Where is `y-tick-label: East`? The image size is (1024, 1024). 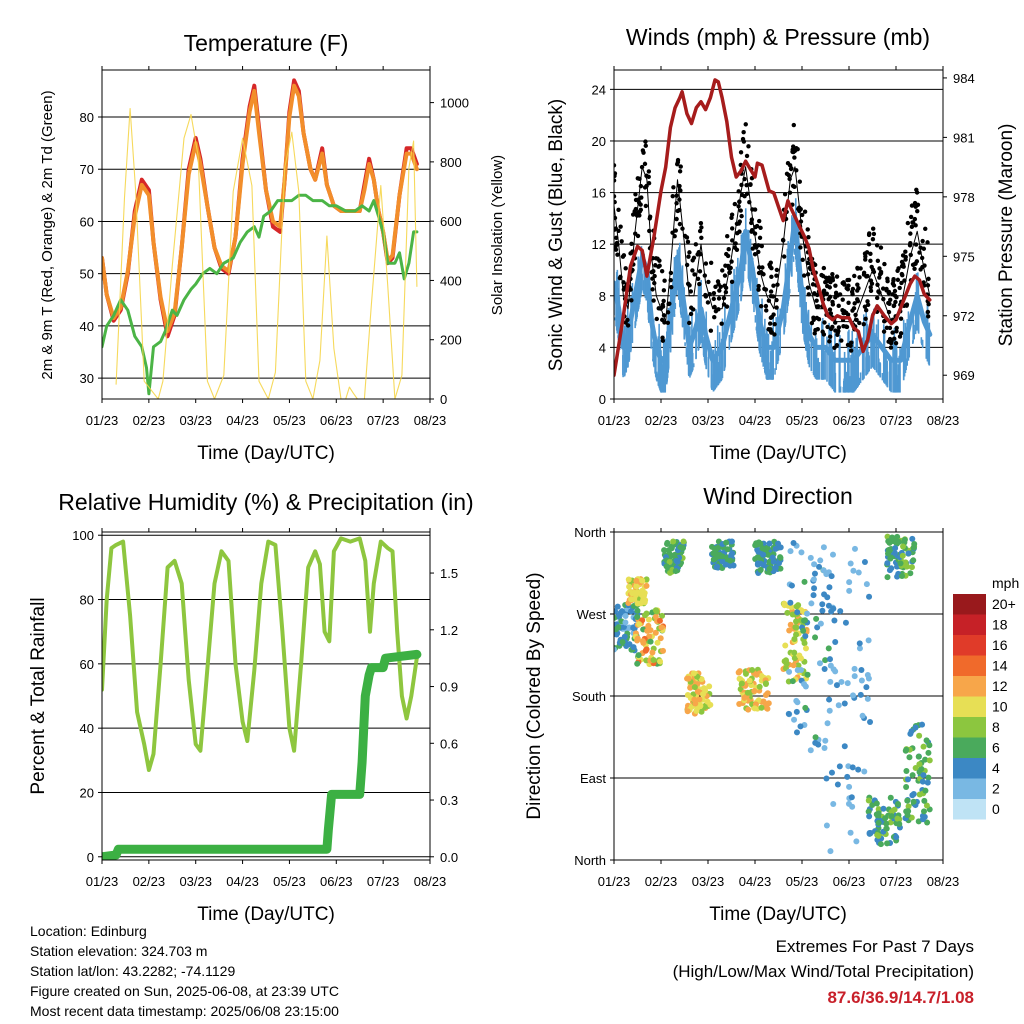 y-tick-label: East is located at coordinates (593, 778).